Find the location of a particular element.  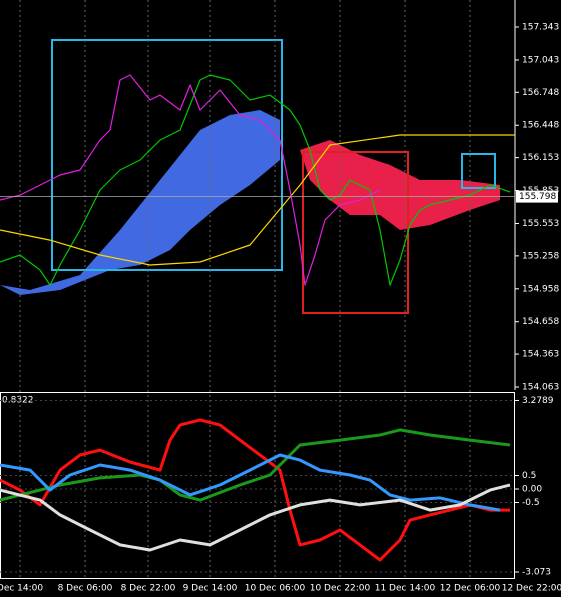

y-tick-label: 154.658 is located at coordinates (540, 322).